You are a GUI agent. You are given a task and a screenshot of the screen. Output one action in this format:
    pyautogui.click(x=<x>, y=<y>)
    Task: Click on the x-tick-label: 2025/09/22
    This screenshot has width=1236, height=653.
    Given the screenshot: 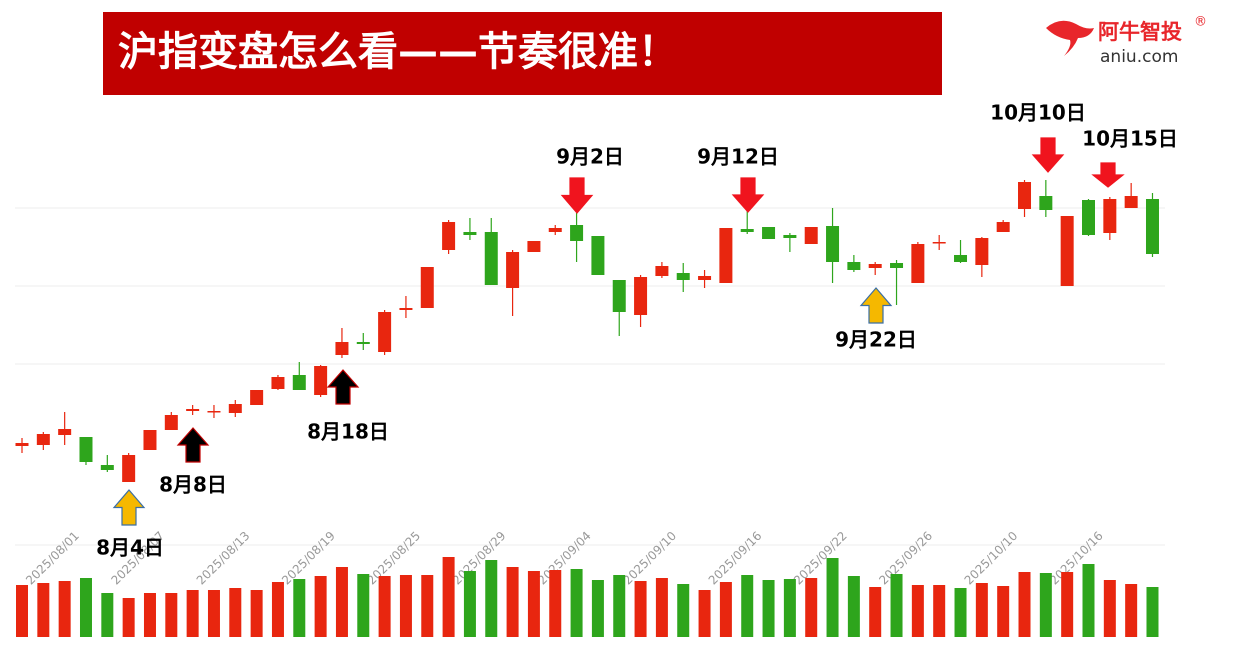 What is the action you would take?
    pyautogui.click(x=820, y=558)
    